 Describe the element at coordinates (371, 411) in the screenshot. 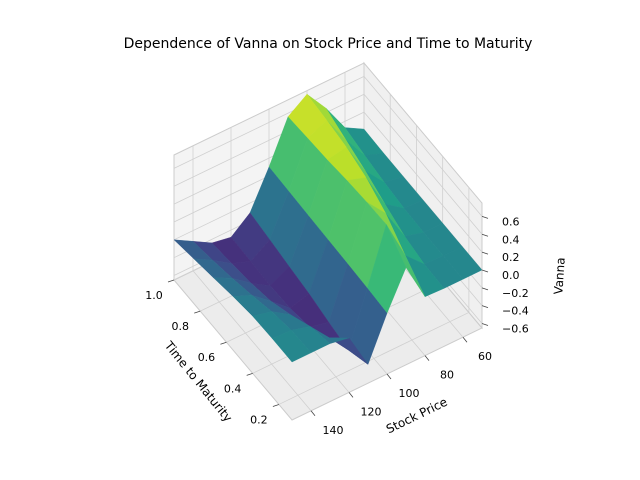

I see `x-tick-label: 120` at that location.